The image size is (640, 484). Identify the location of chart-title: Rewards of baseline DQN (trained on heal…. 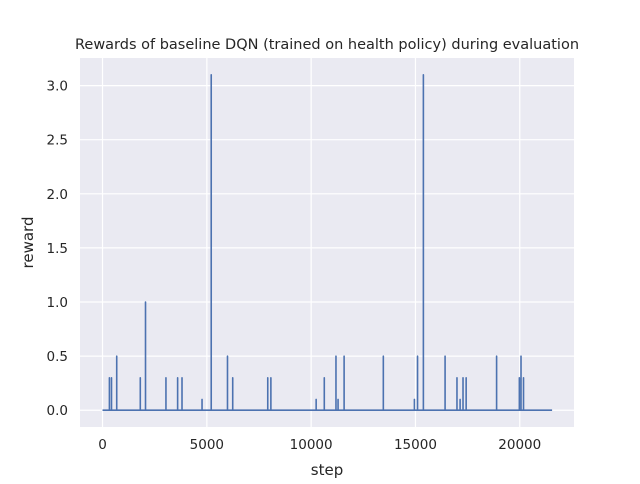
(327, 45).